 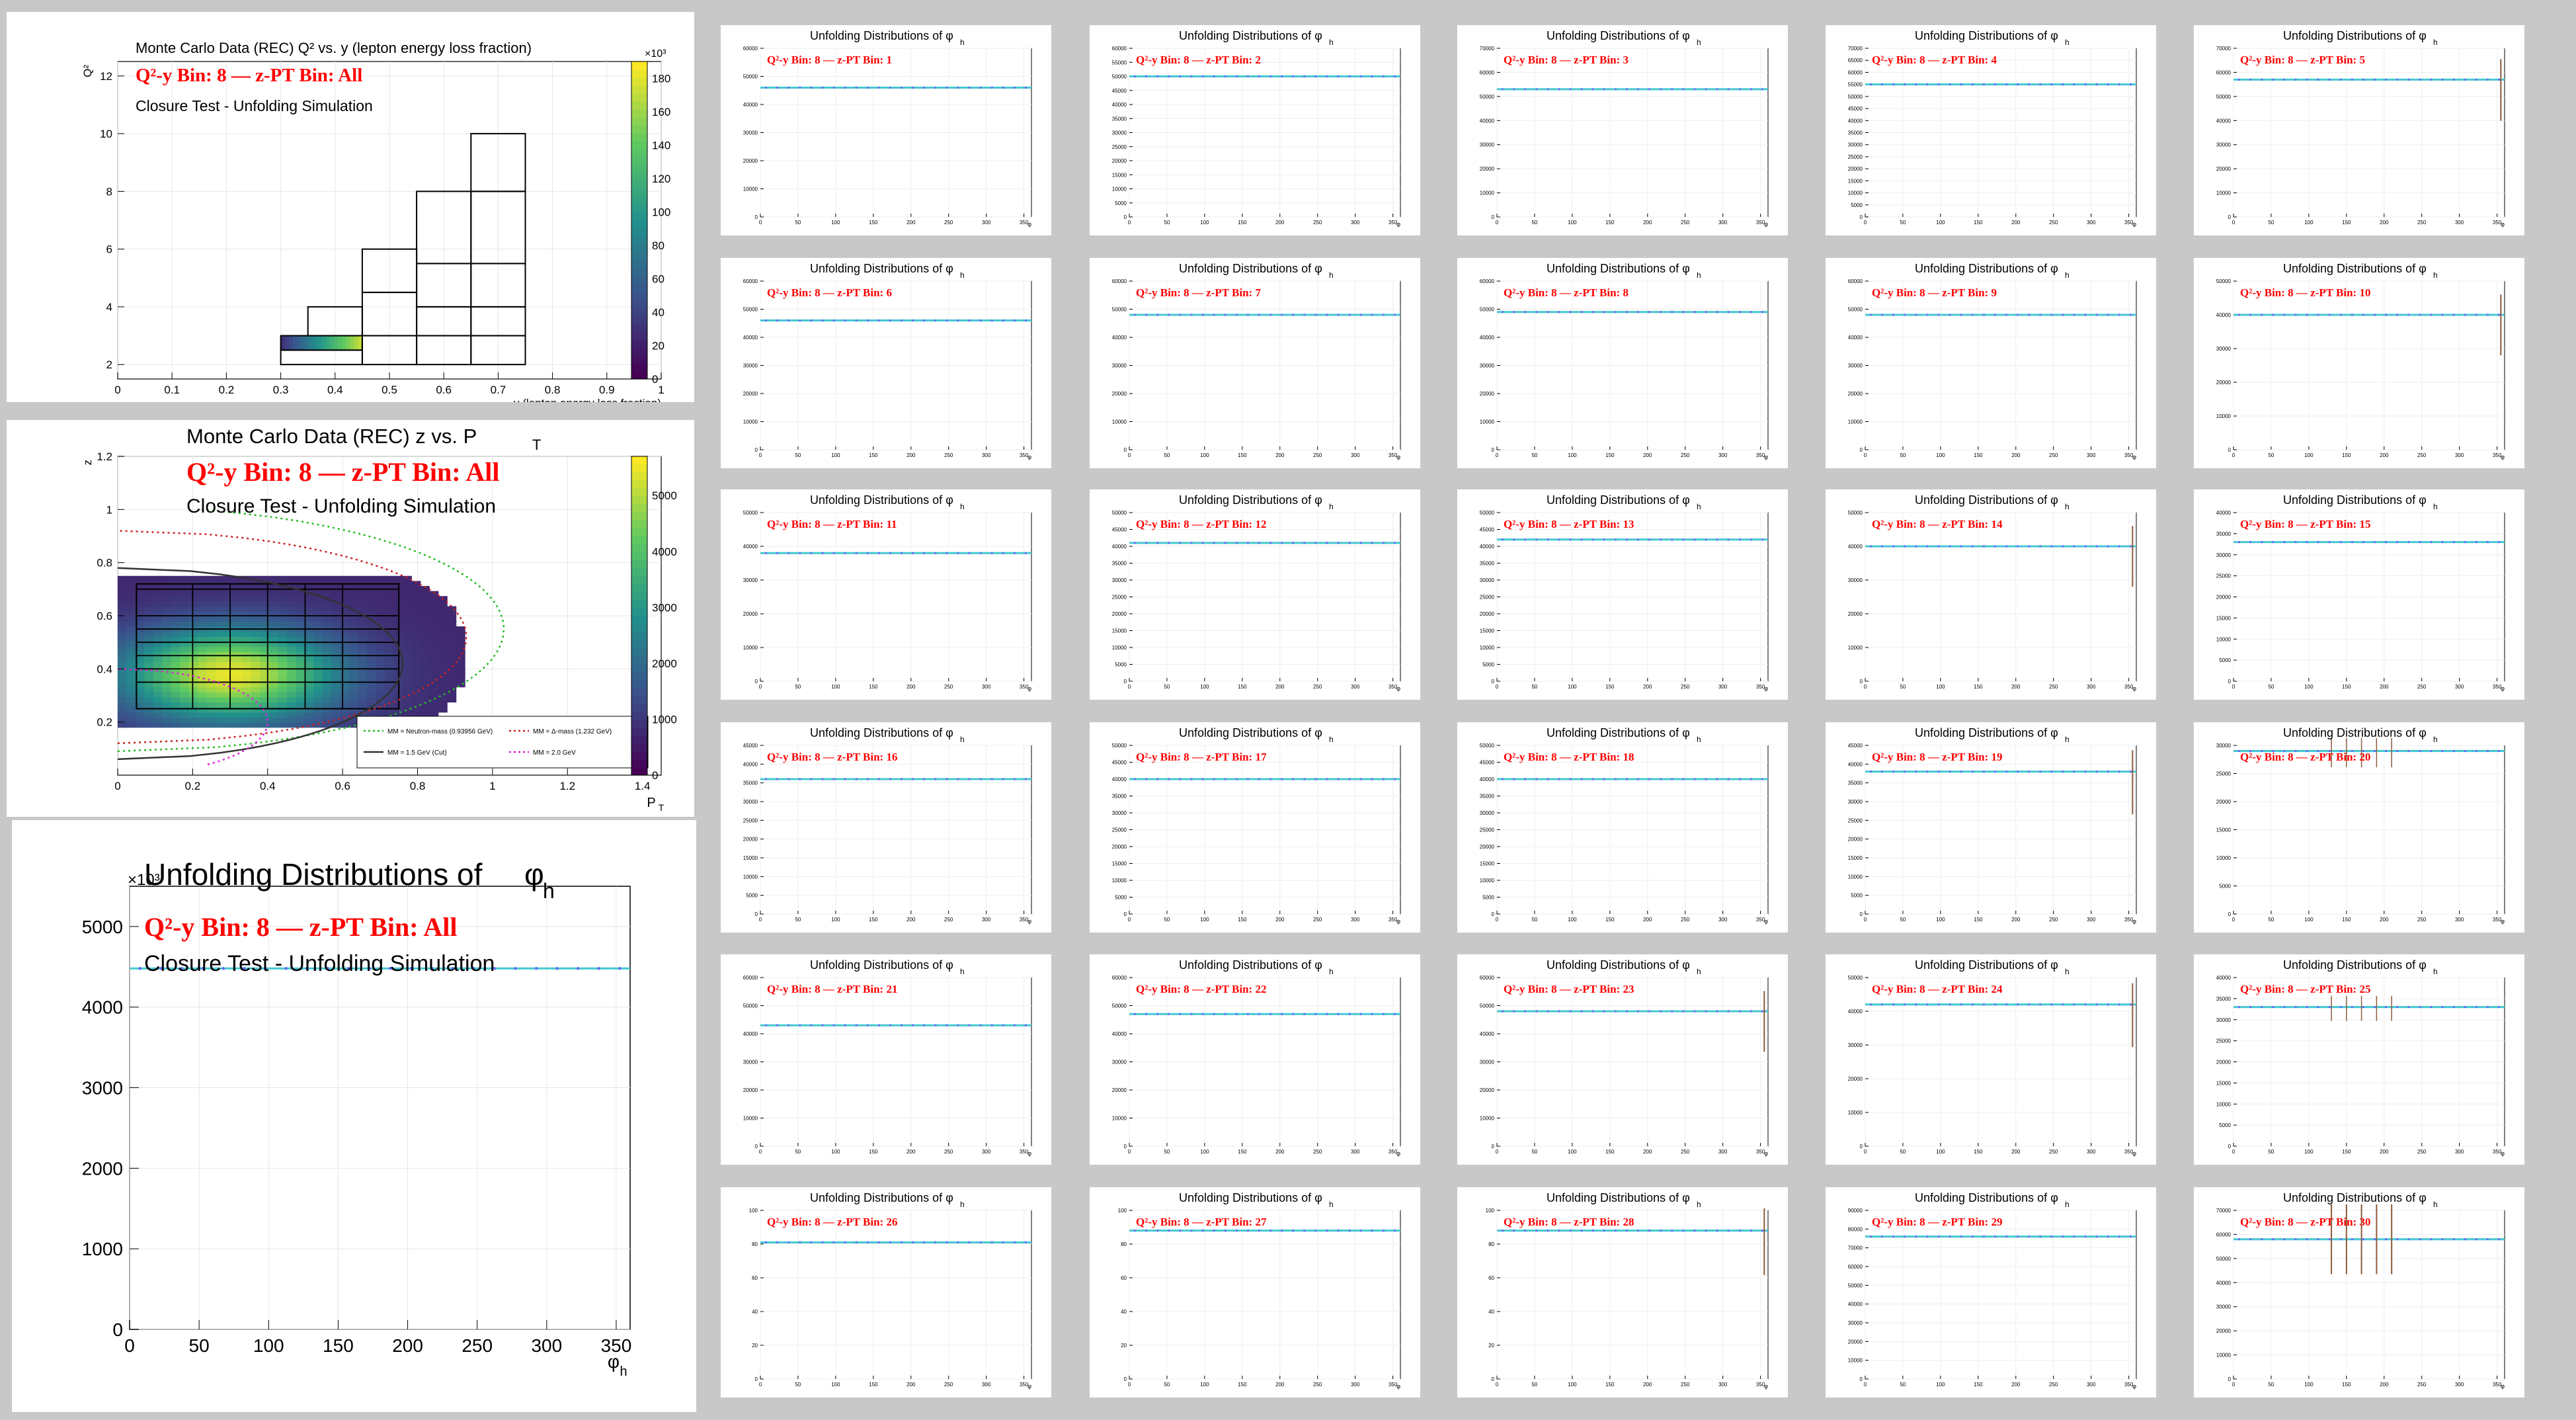 What do you see at coordinates (1398, 457) in the screenshot?
I see `x-axis-label: φ` at bounding box center [1398, 457].